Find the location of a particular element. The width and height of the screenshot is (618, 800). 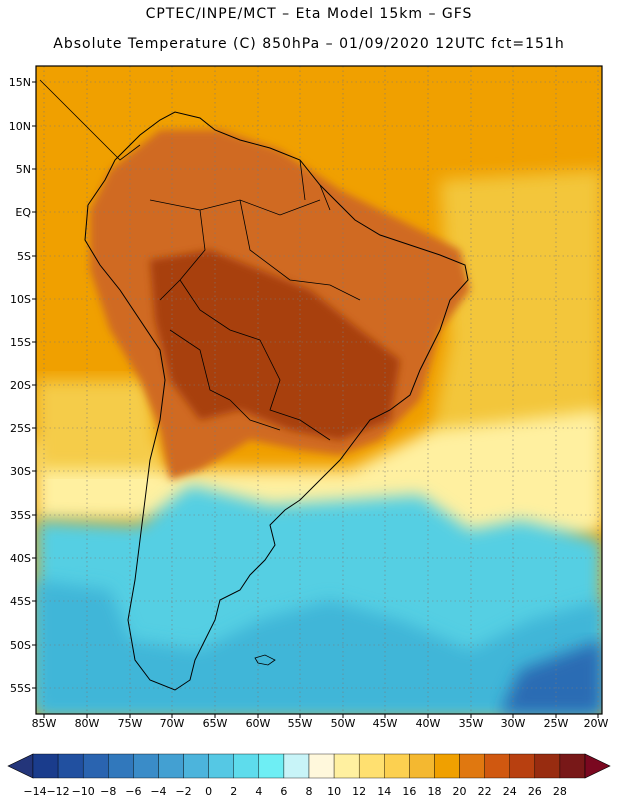

lon-label-80w: 80W is located at coordinates (87, 723).